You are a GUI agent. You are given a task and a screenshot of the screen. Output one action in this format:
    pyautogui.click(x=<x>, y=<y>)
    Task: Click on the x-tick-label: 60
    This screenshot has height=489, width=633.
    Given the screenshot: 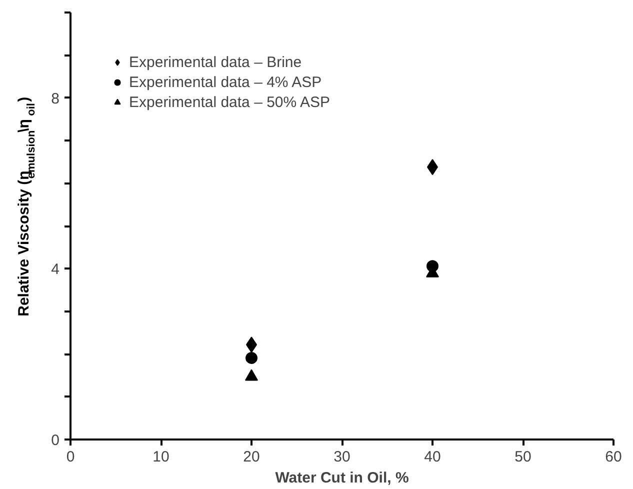 What is the action you would take?
    pyautogui.click(x=613, y=457)
    